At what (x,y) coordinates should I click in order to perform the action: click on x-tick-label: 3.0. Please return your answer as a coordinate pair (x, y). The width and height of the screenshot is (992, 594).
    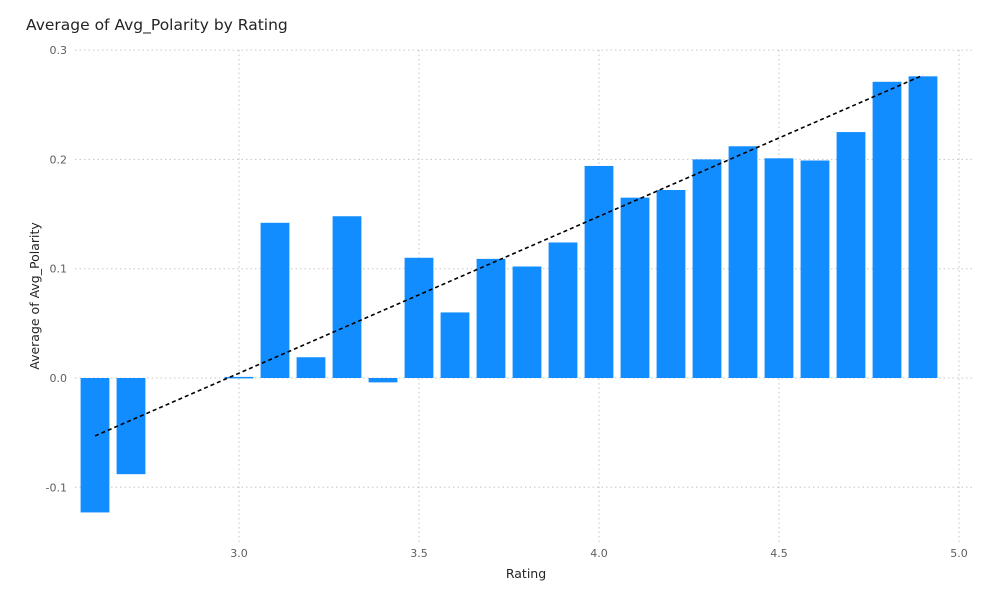
    Looking at the image, I should click on (239, 553).